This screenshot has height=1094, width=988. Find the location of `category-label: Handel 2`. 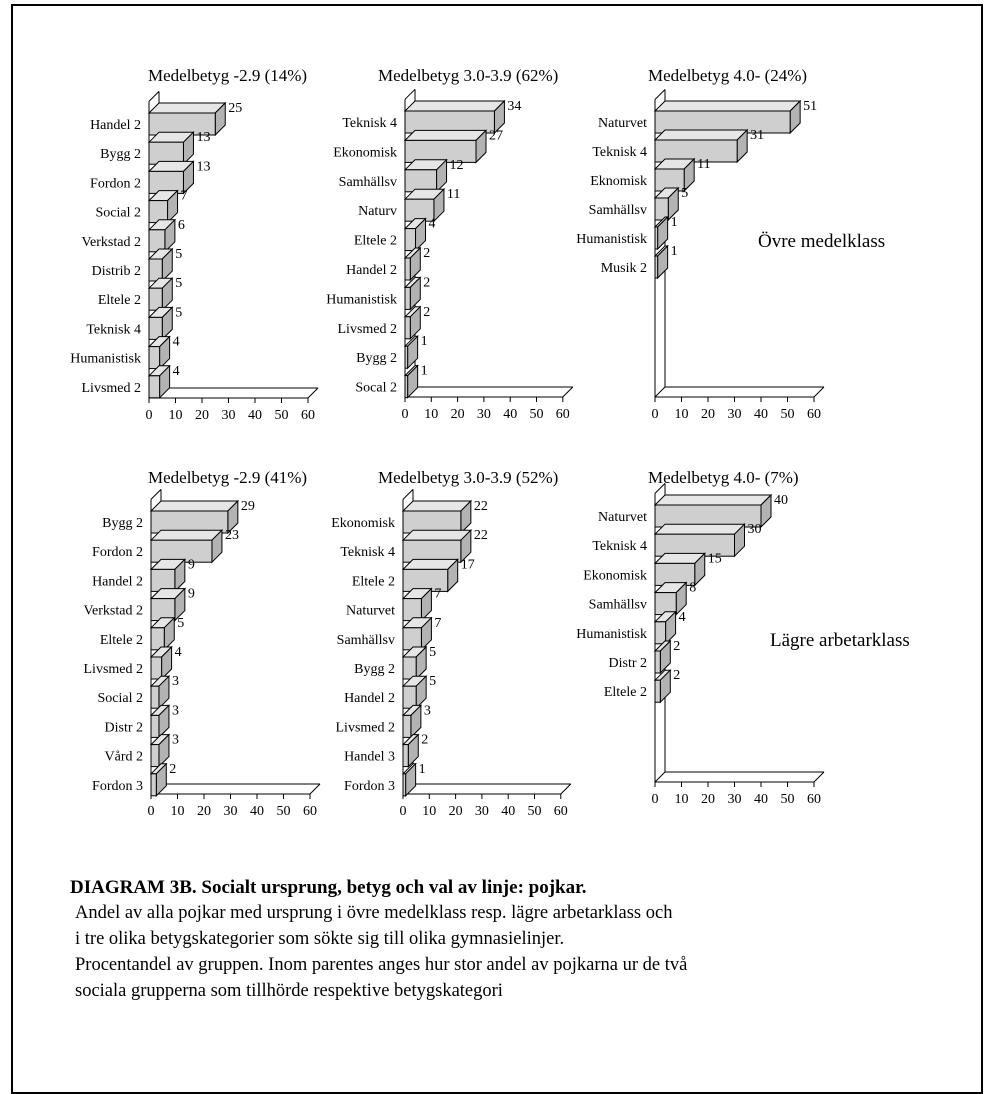

category-label: Handel 2 is located at coordinates (115, 125).